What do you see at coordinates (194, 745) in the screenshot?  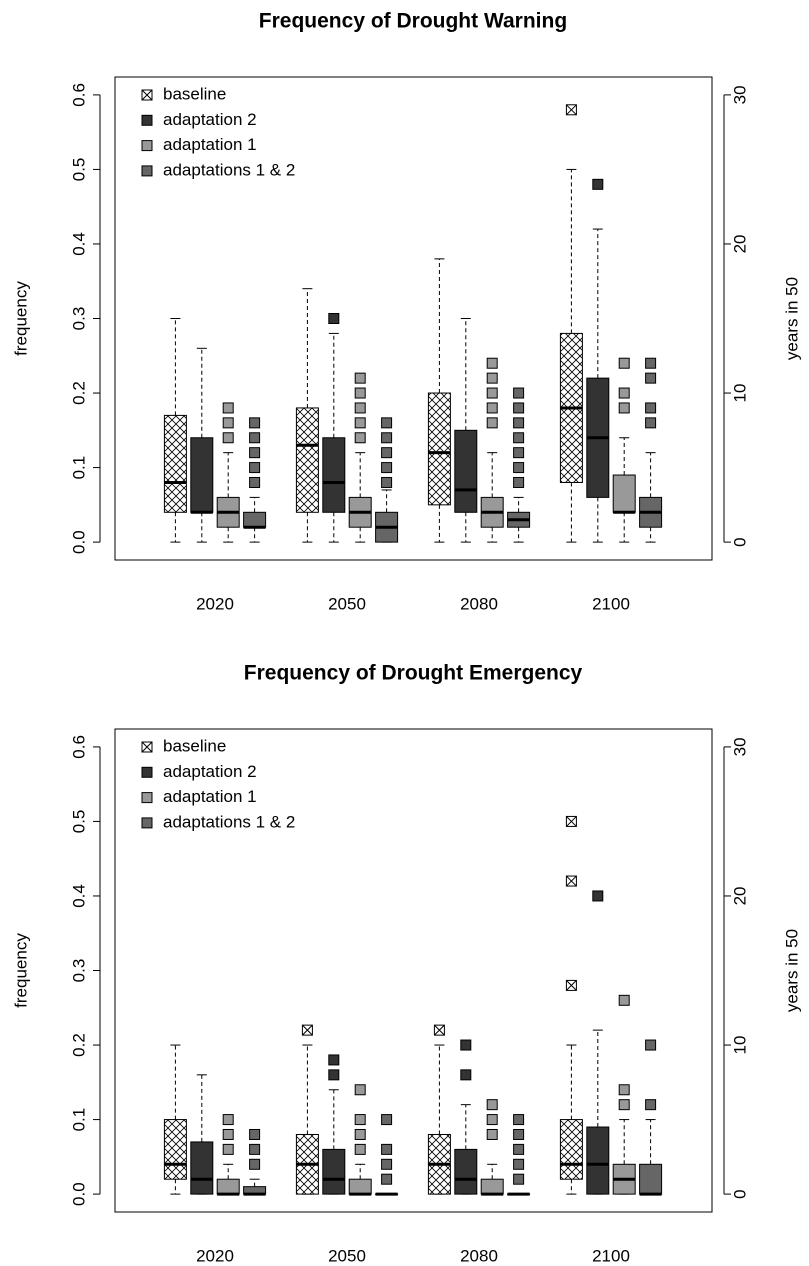 I see `legend-label: baseline` at bounding box center [194, 745].